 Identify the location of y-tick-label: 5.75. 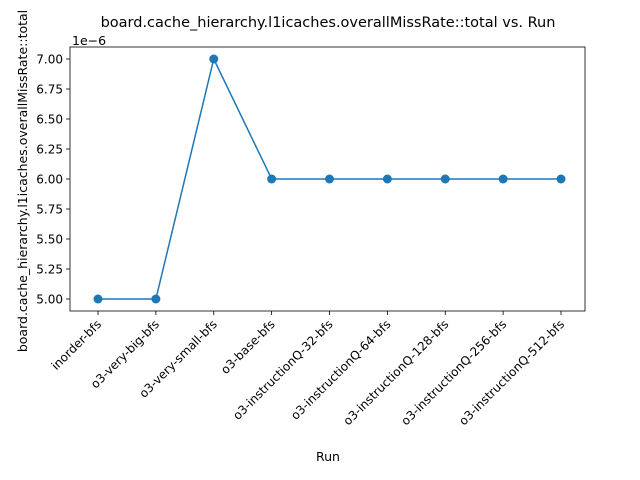
(49, 210).